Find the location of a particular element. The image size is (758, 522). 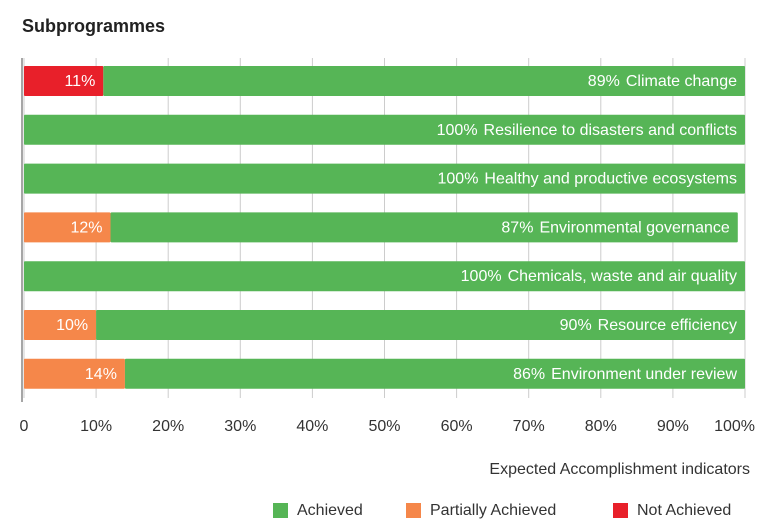

x-tick-label: 70% is located at coordinates (529, 426).